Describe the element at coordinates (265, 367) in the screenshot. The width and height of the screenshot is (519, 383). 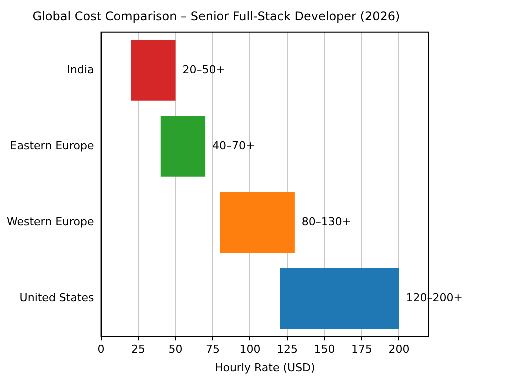
I see `x-axis-title: Hourly Rate (USD)` at that location.